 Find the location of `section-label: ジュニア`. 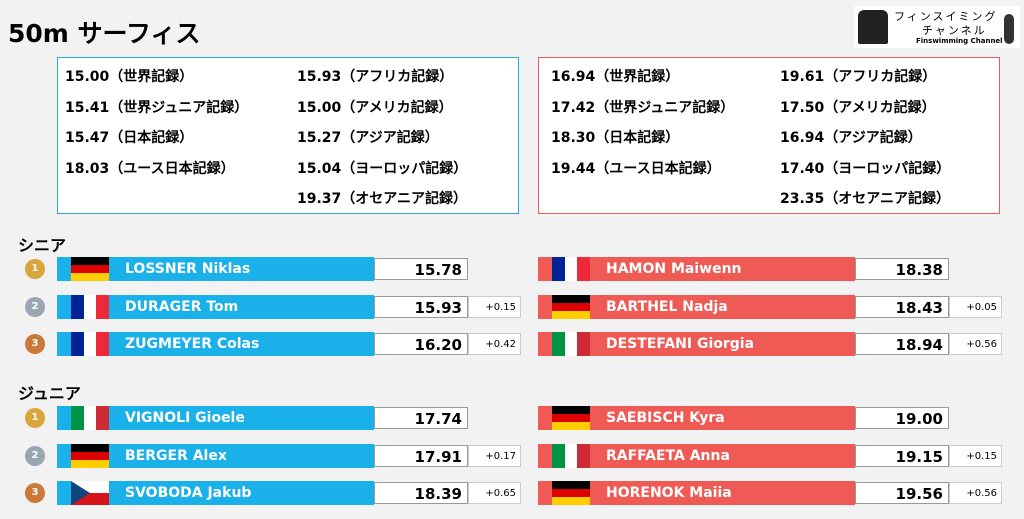

section-label: ジュニア is located at coordinates (49, 393).